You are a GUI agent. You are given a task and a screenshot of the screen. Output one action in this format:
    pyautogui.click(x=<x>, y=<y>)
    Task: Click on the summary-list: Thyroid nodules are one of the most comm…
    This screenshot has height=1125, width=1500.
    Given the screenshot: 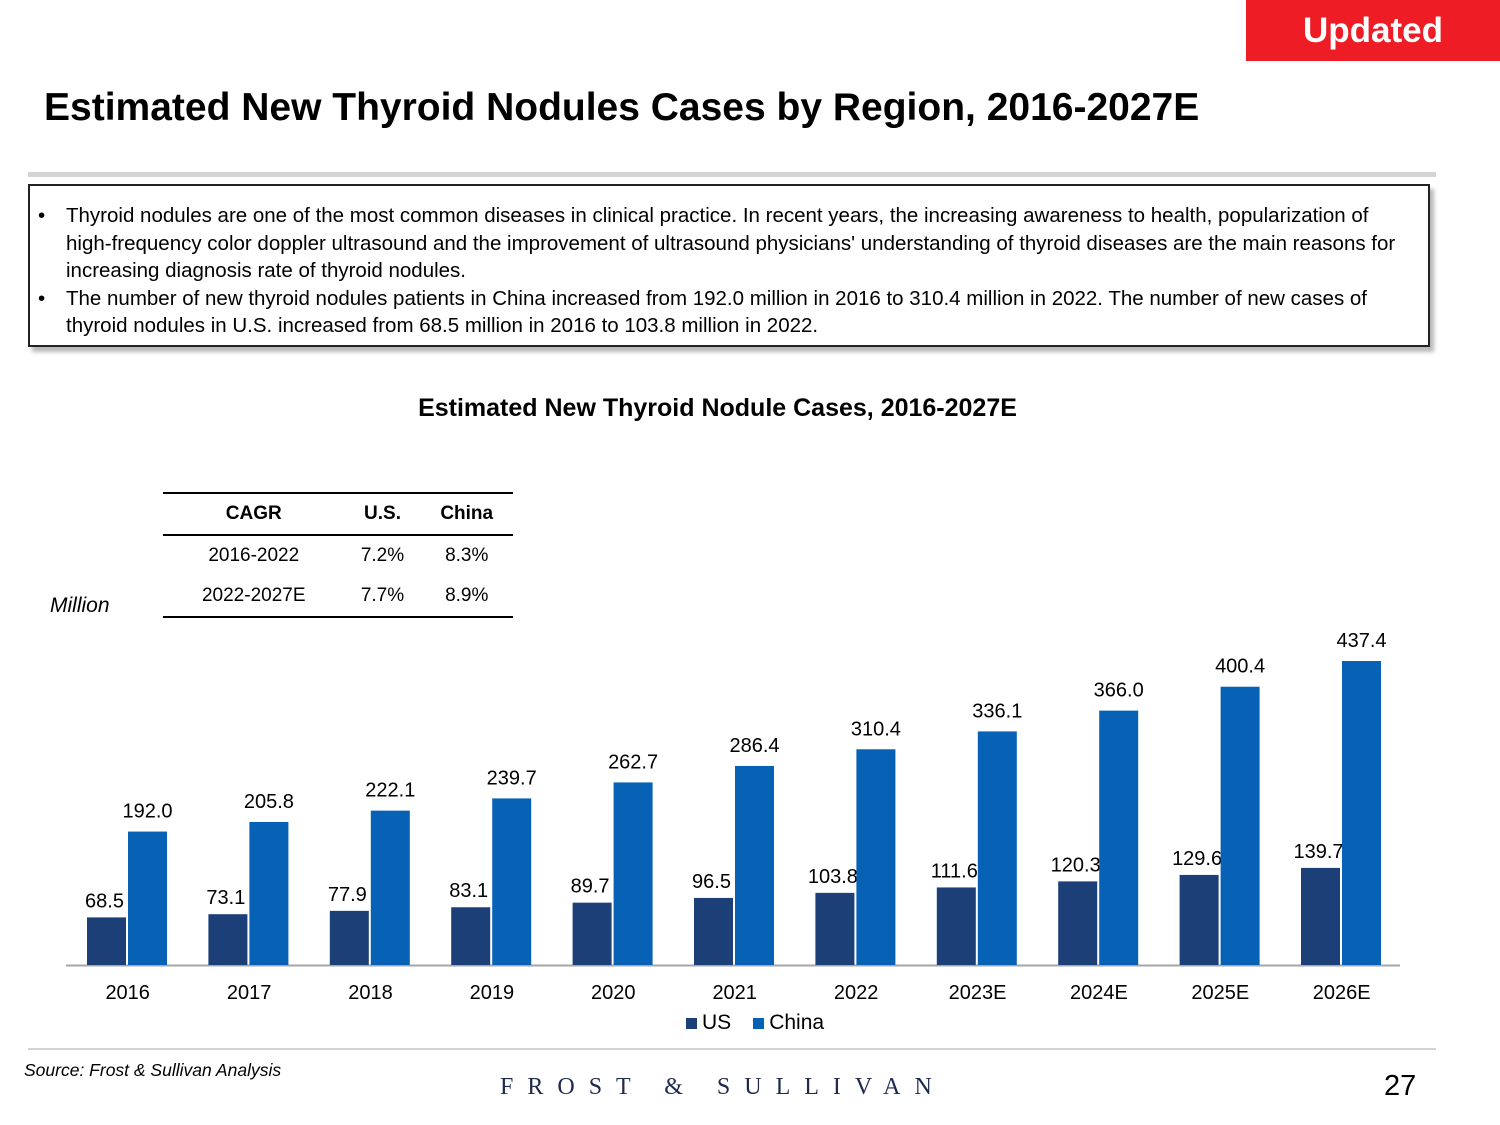 What is the action you would take?
    pyautogui.click(x=729, y=263)
    